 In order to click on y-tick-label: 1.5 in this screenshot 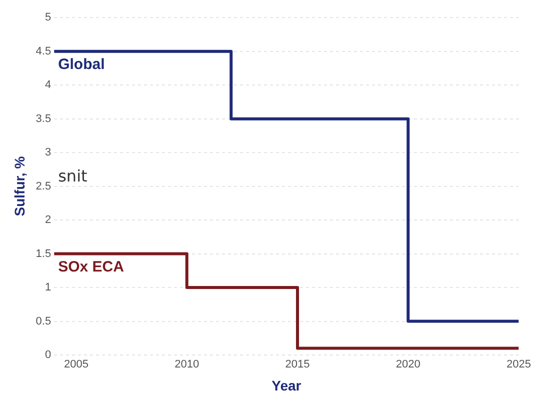, I will do `click(44, 254)`.